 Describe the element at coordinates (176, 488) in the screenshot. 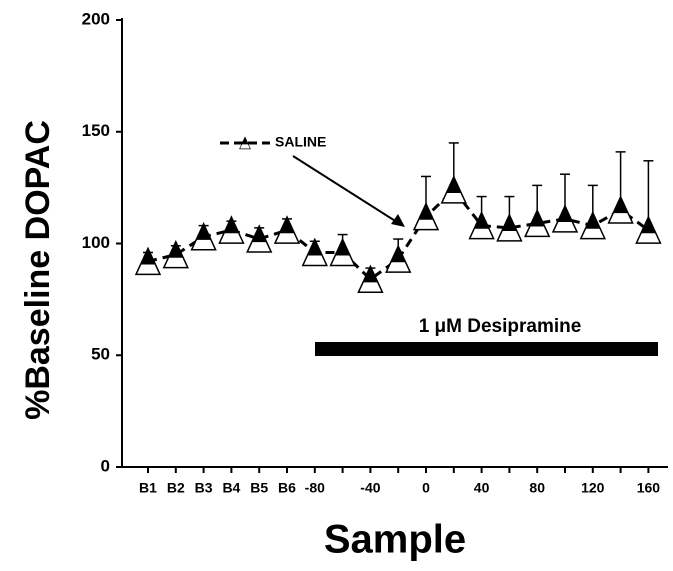

I see `x-tick-label: B2` at that location.